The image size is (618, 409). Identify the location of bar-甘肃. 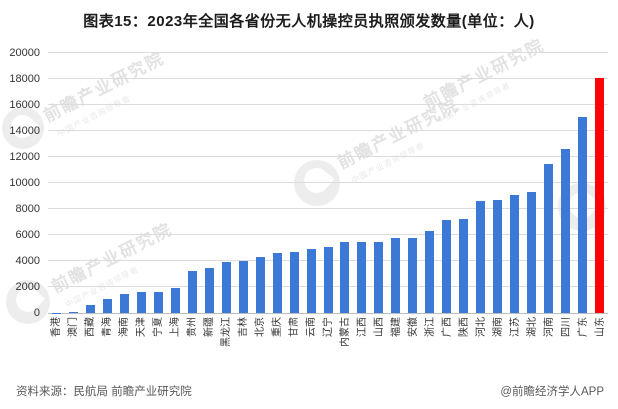
(294, 282).